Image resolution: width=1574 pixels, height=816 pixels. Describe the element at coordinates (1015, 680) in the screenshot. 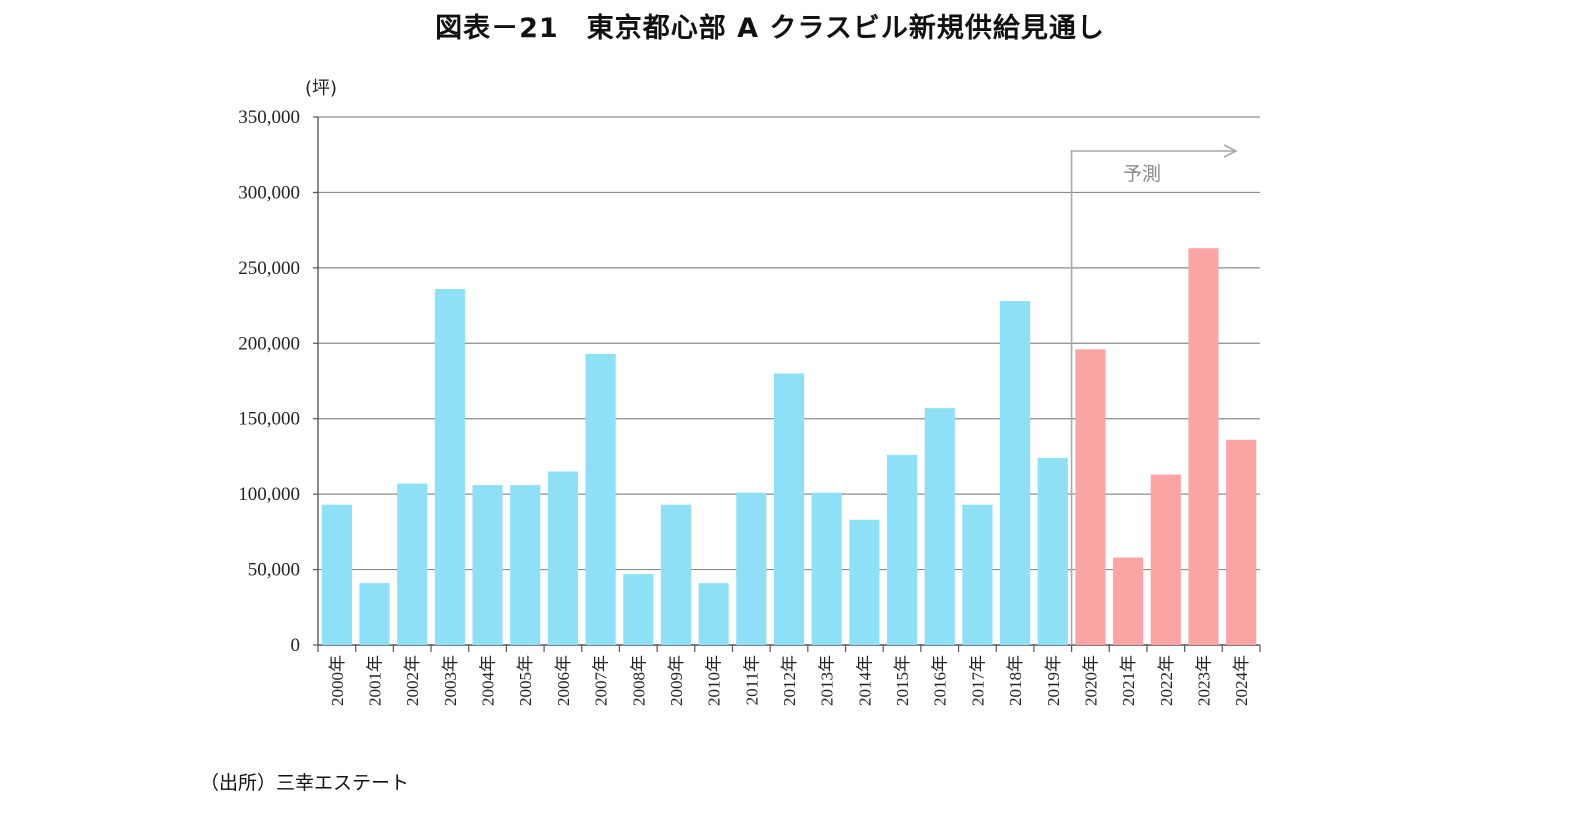

I see `x-tick-label: 2018年` at that location.